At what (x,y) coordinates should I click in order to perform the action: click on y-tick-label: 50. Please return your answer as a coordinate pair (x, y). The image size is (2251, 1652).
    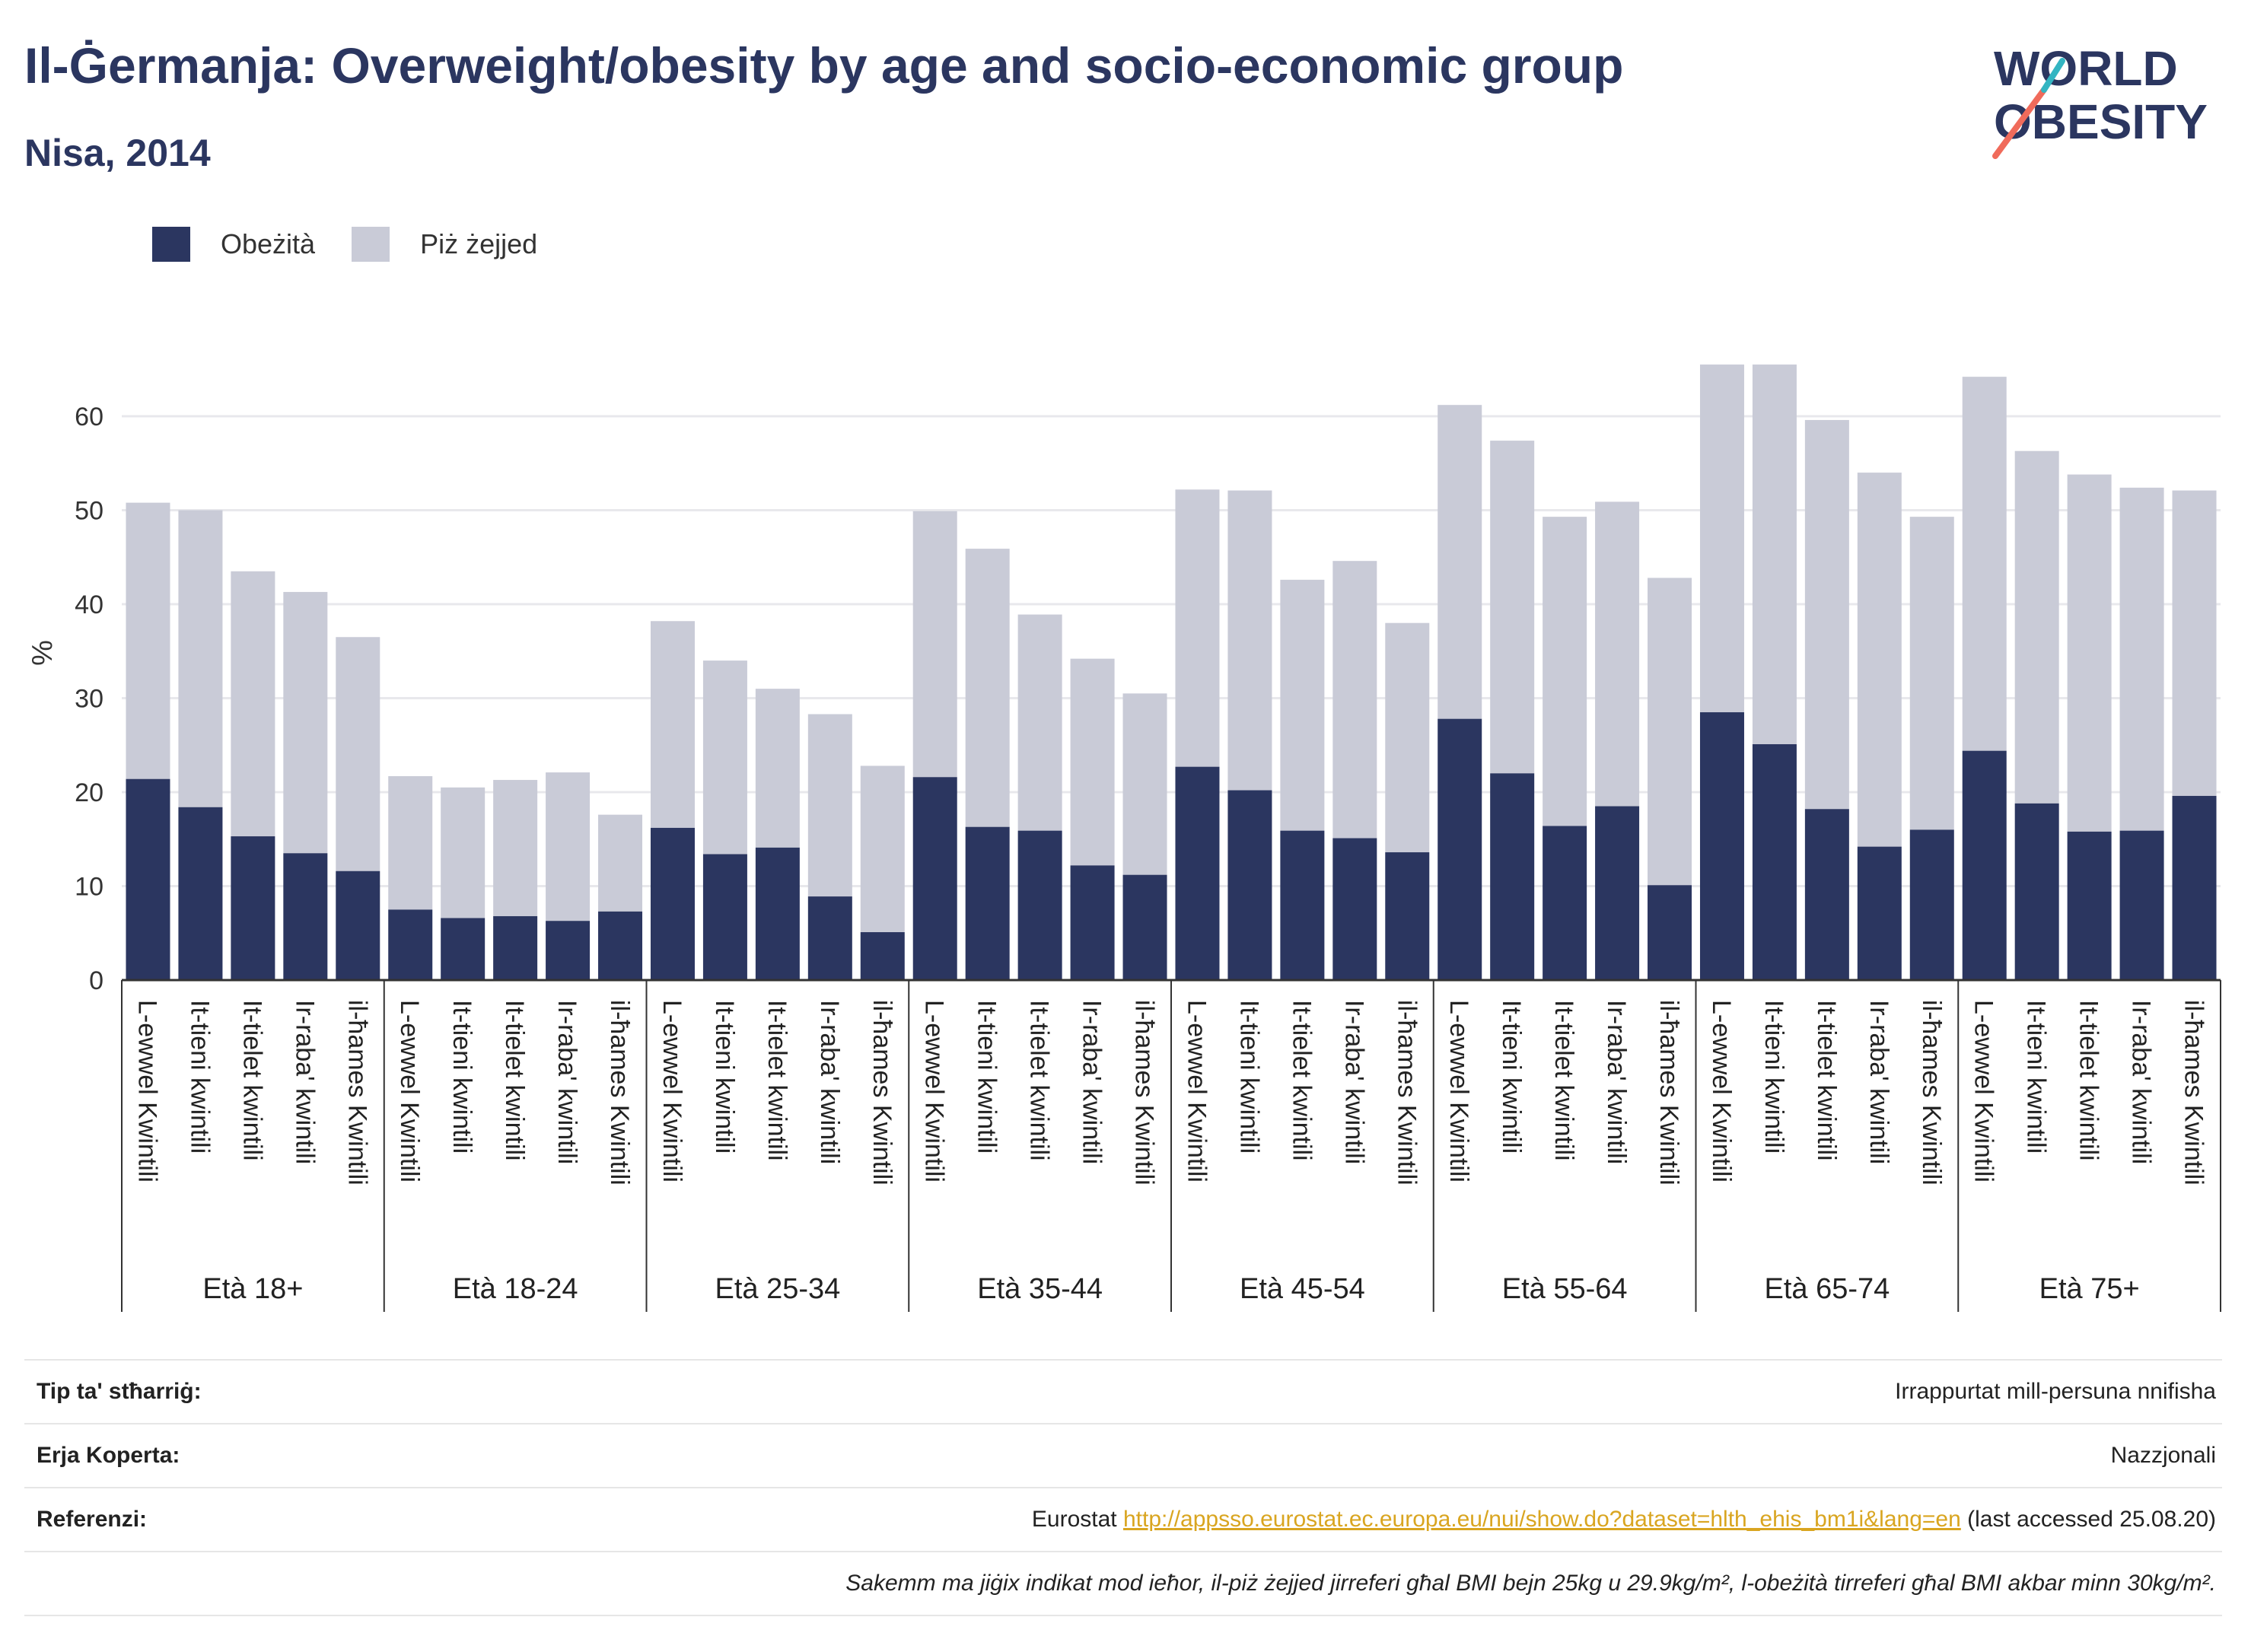
    Looking at the image, I should click on (89, 511).